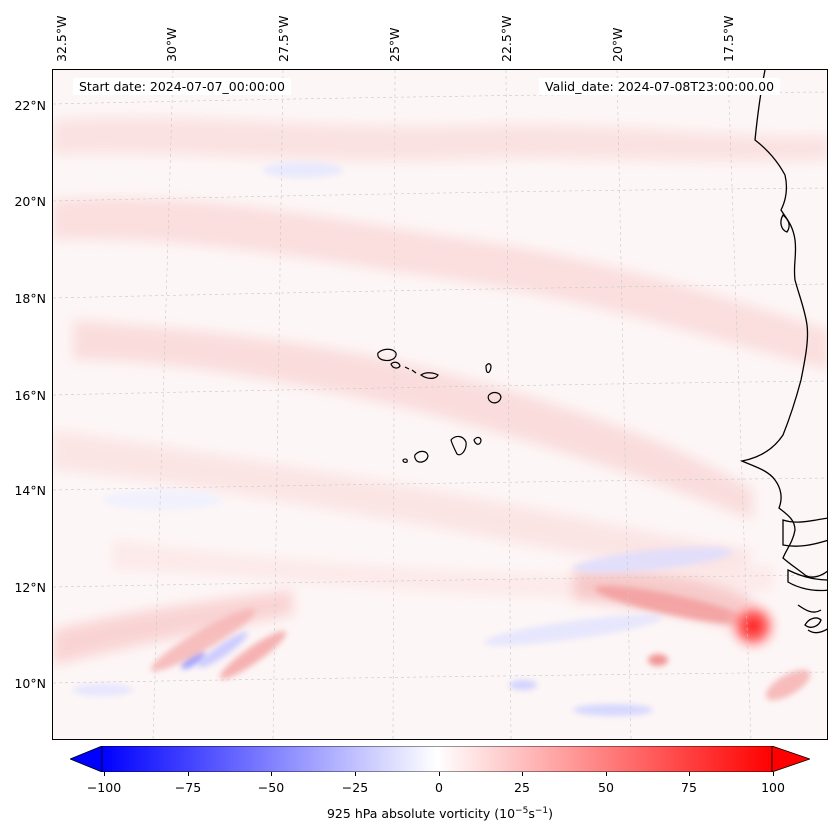 The height and width of the screenshot is (839, 837). Describe the element at coordinates (506, 38) in the screenshot. I see `lon-label-22-5w: 22.5°W` at that location.